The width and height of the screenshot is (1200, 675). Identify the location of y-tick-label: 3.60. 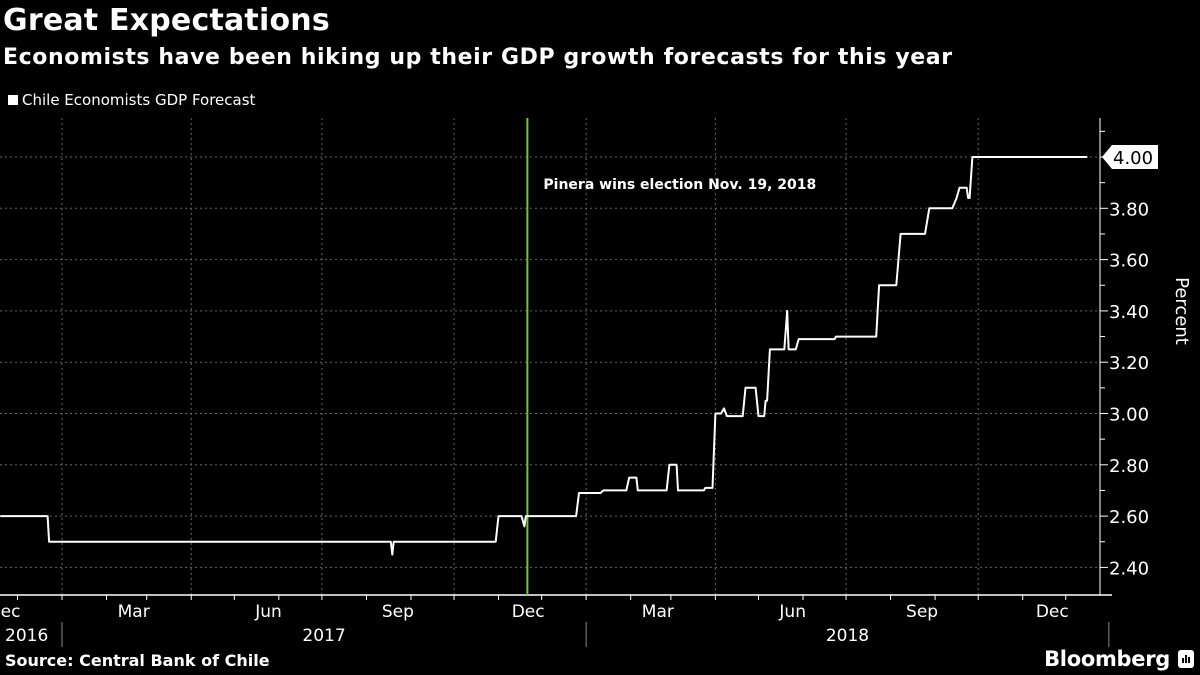
(1129, 261).